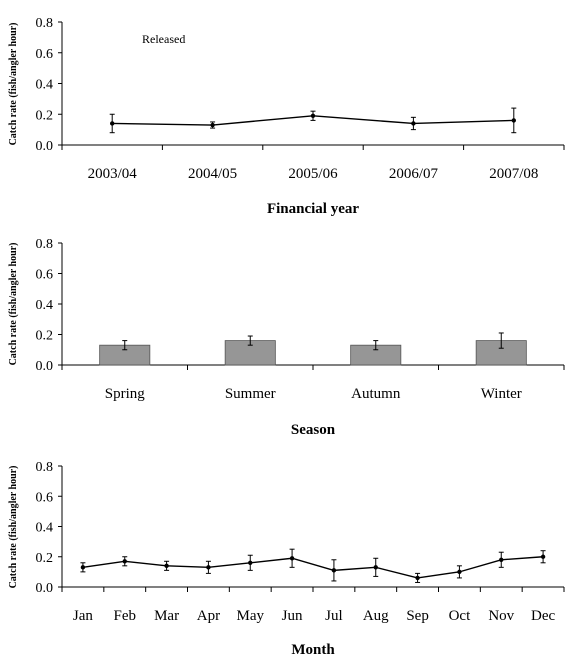 This screenshot has width=572, height=664. Describe the element at coordinates (163, 39) in the screenshot. I see `chart-annotation: Released` at that location.